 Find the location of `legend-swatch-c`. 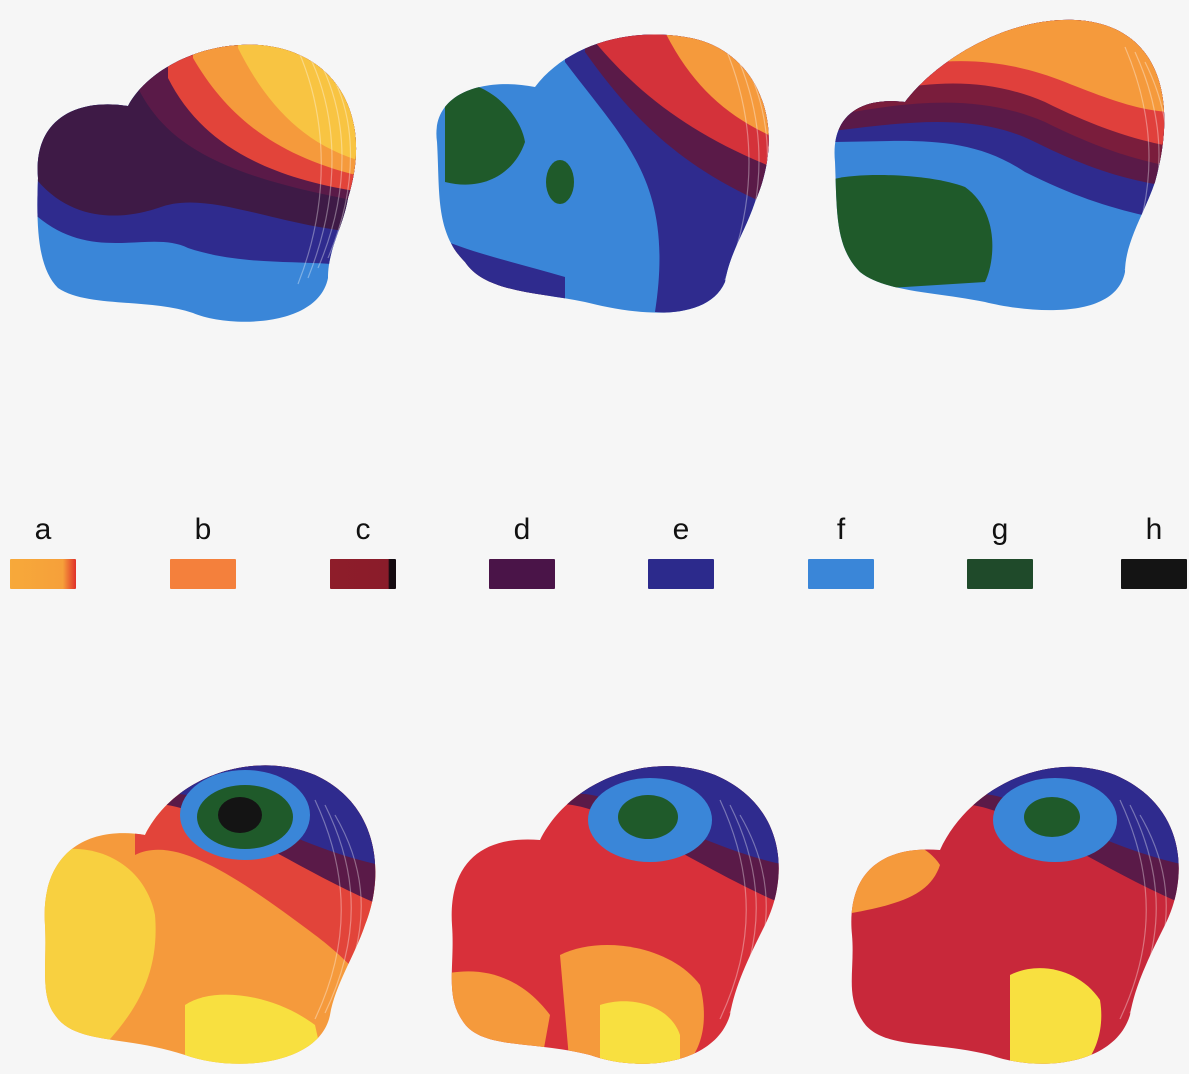

legend-swatch-c is located at coordinates (363, 574).